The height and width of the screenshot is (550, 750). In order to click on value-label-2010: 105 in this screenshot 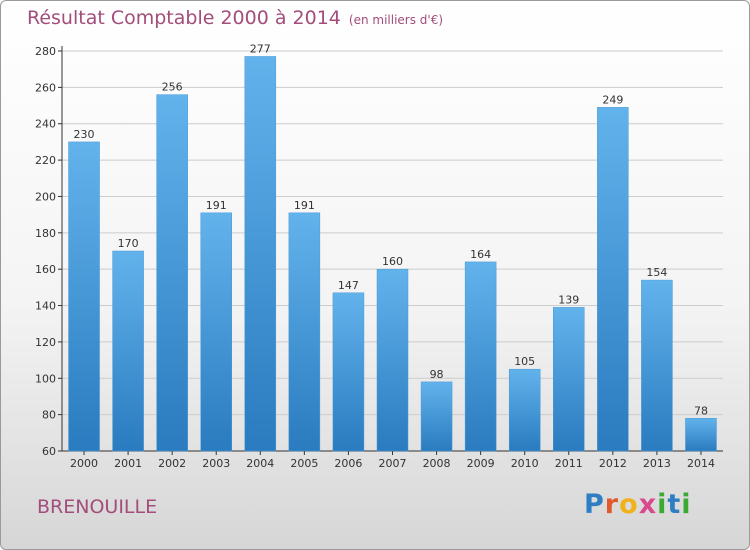, I will do `click(524, 361)`.